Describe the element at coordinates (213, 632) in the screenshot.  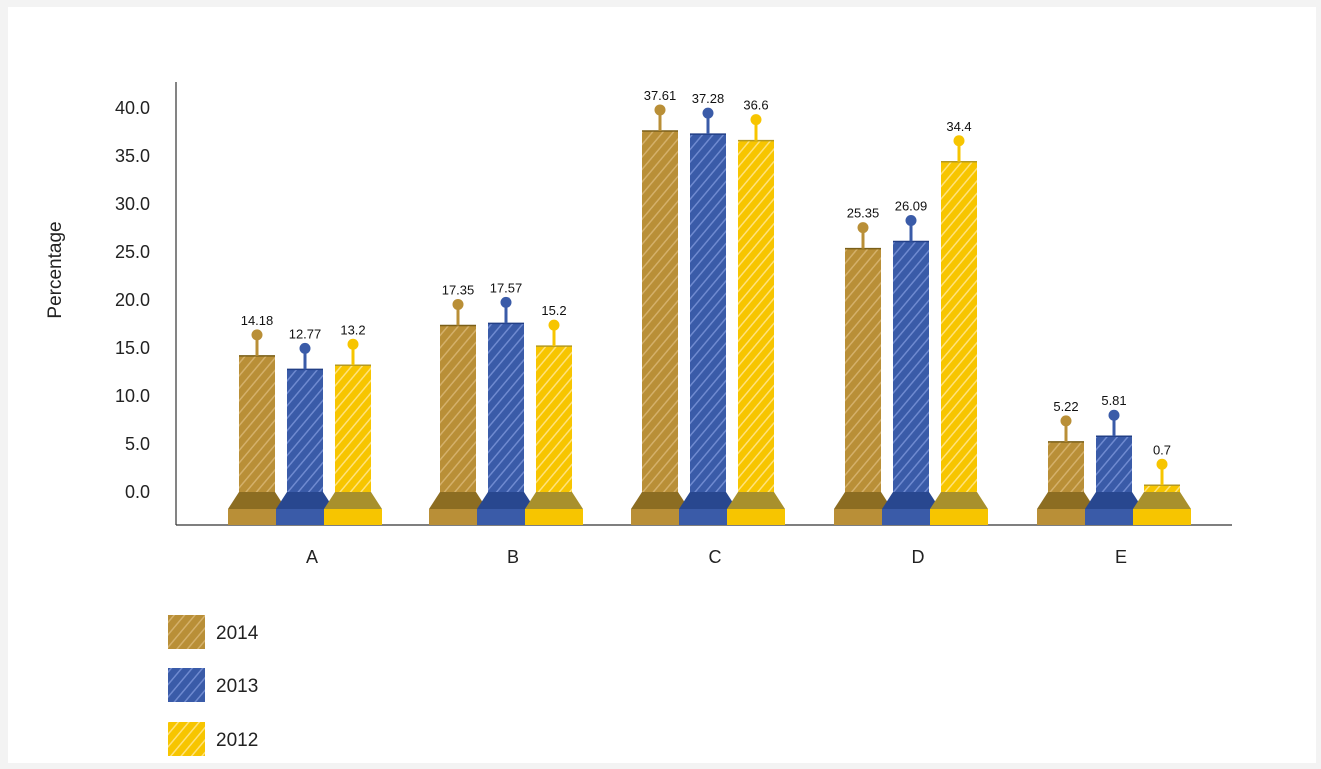
I see `legend-item-2014: 2014` at that location.